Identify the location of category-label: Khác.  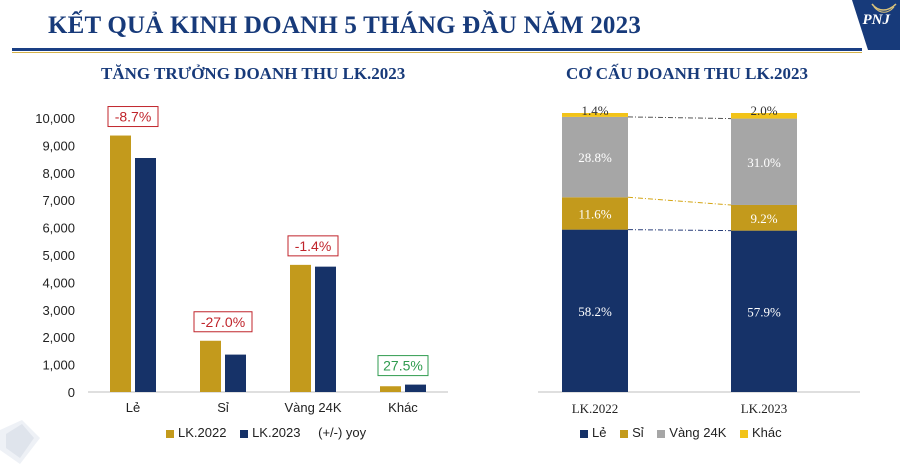
(403, 407).